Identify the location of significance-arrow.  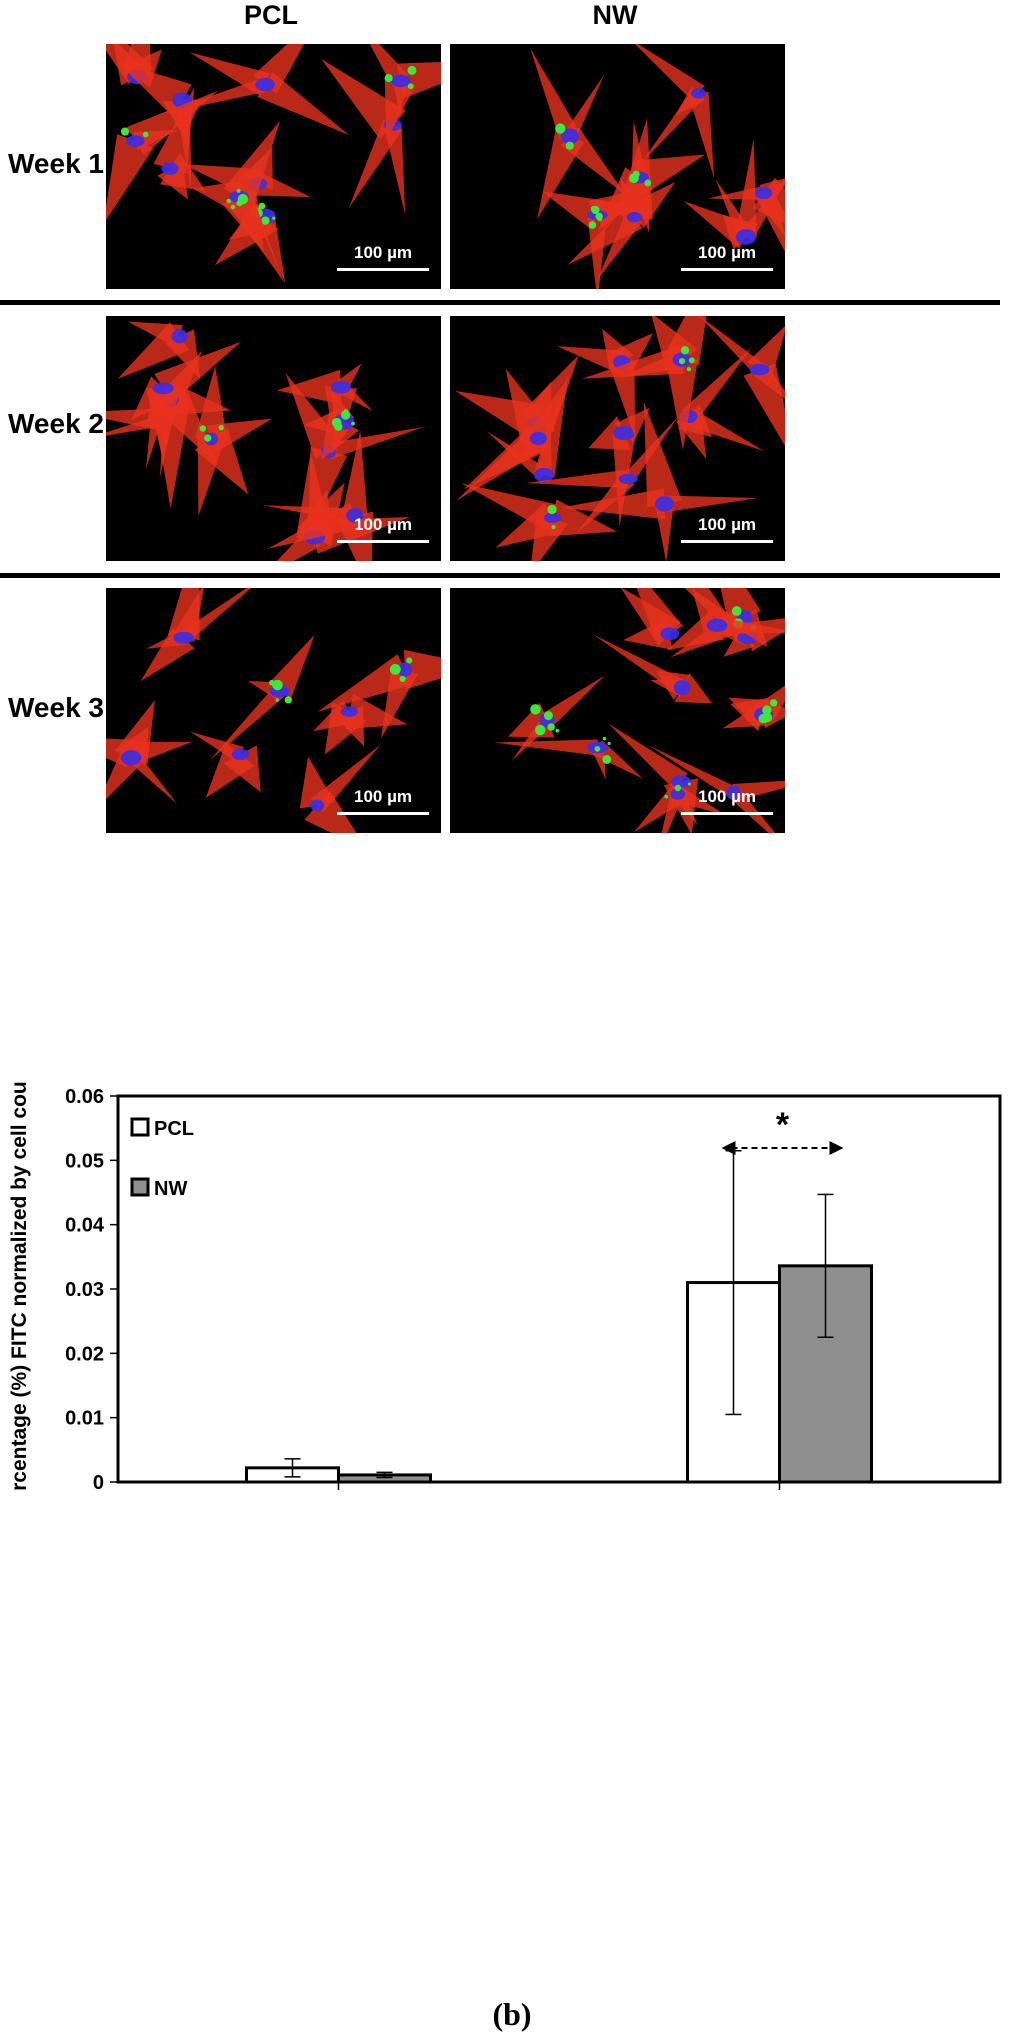
(782, 1148).